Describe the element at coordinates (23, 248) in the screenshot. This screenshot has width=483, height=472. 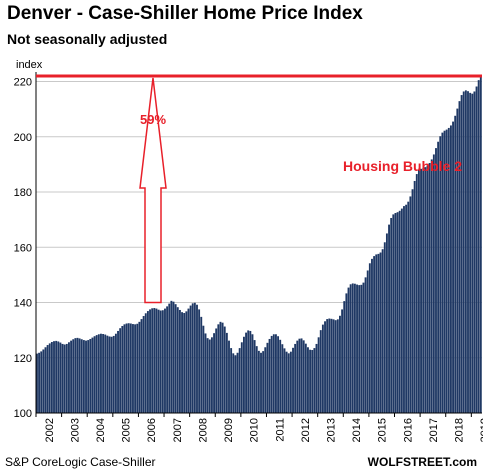
I see `y-tick-label: 160` at that location.